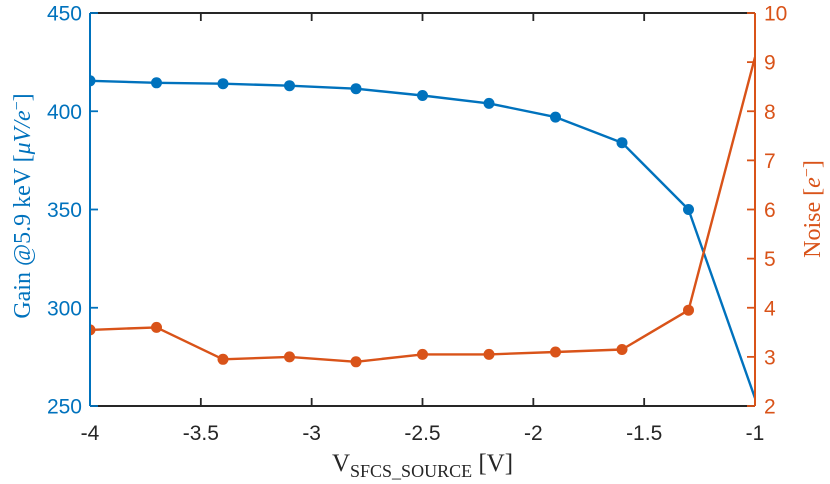 The width and height of the screenshot is (830, 484). I want to click on x-tick-label: -3.5, so click(201, 433).